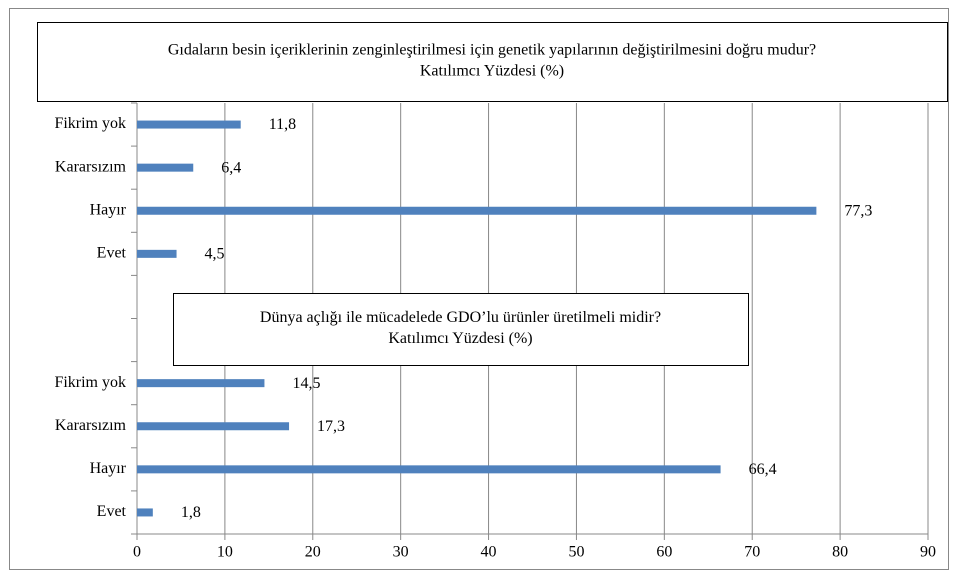 The height and width of the screenshot is (578, 958). What do you see at coordinates (664, 552) in the screenshot?
I see `x-tick-label: 60` at bounding box center [664, 552].